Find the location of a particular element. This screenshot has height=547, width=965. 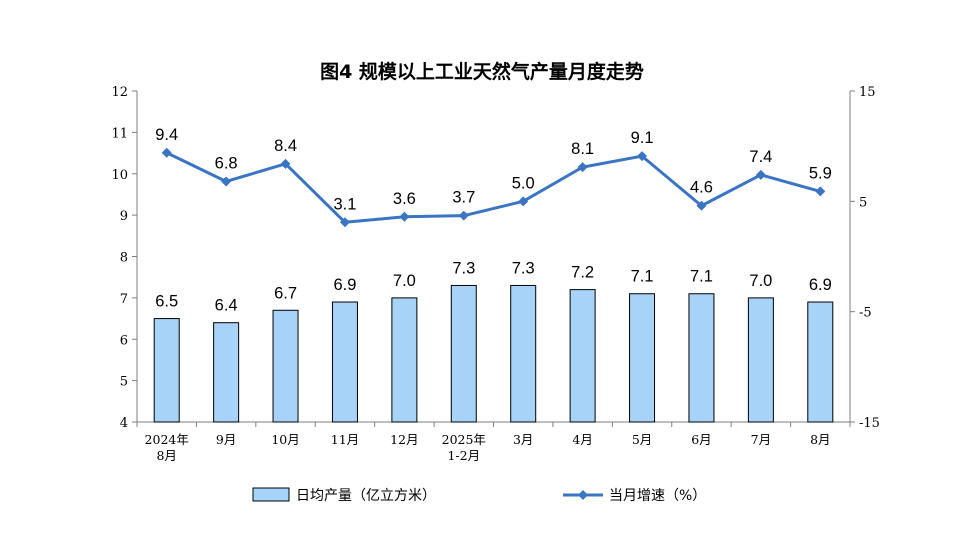

legend: 日均产量（亿立方米） 当月增速（%） is located at coordinates (479, 495).